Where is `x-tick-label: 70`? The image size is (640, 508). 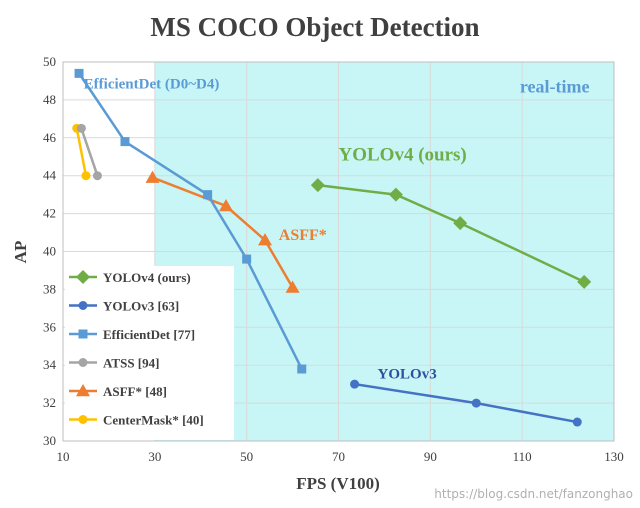 x-tick-label: 70 is located at coordinates (338, 456).